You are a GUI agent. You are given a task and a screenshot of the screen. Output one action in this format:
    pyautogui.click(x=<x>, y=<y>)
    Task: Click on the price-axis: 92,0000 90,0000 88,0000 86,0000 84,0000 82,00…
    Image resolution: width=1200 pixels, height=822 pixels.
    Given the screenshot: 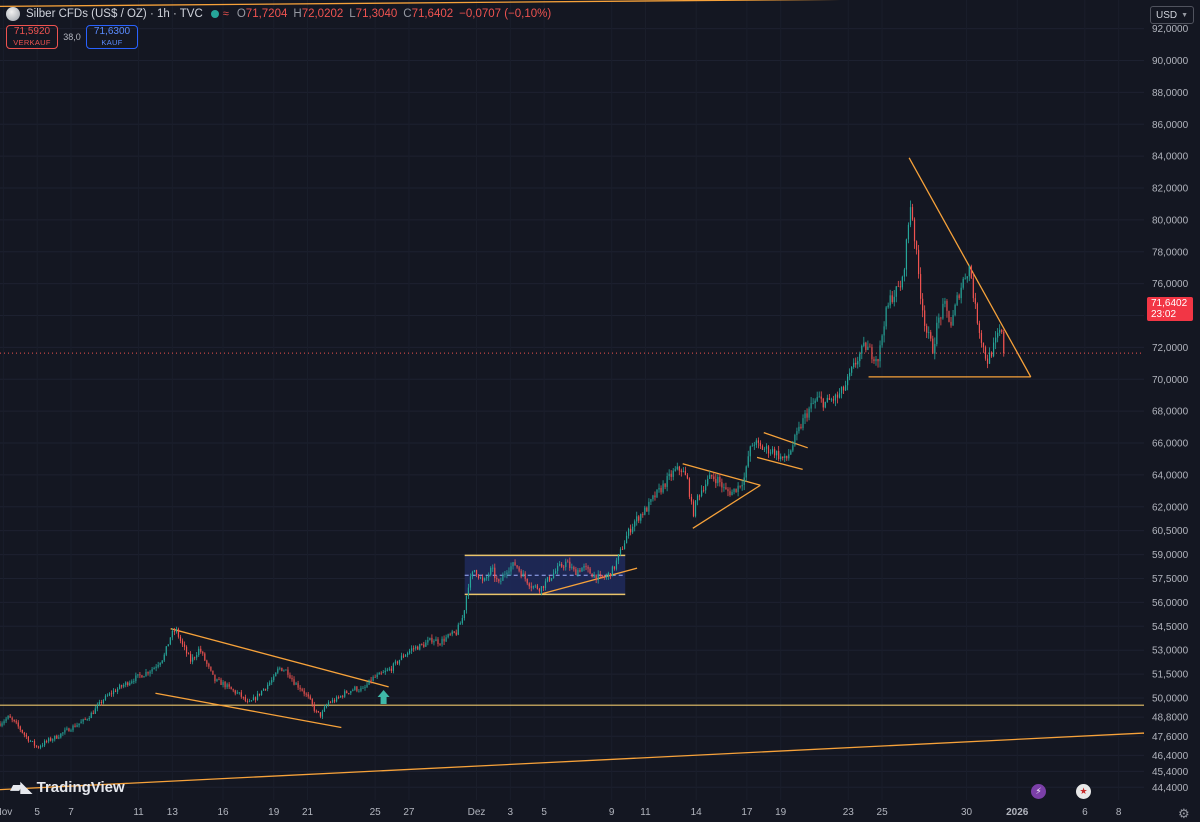 What is the action you would take?
    pyautogui.click(x=1172, y=411)
    